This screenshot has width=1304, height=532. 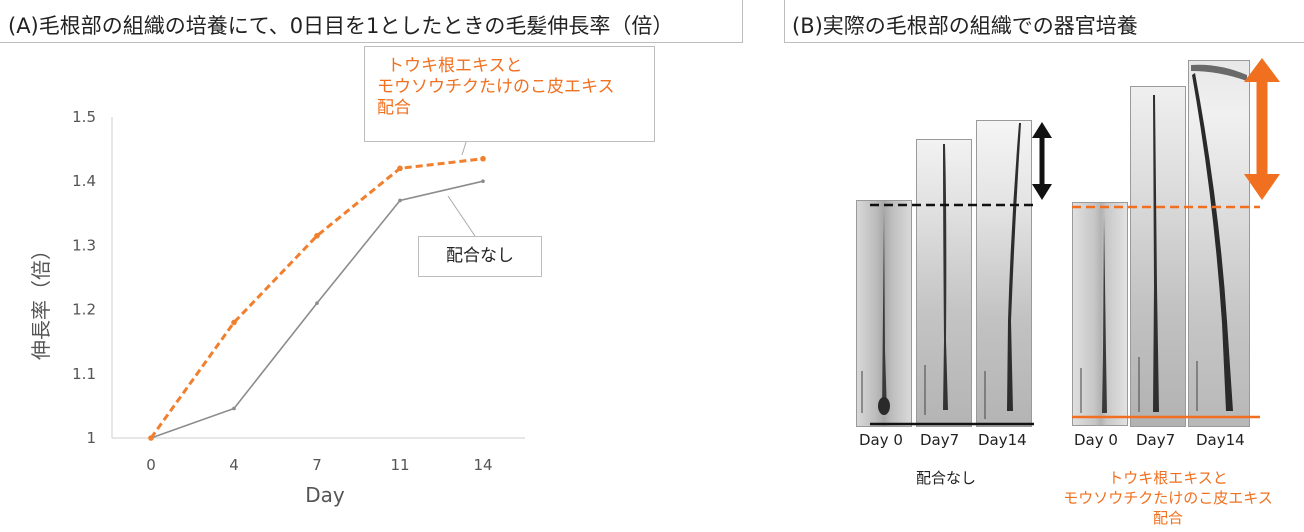 I want to click on caption-treated: トウキ根エキスと モウソウチクたけのこ皮エキス 配合, so click(x=1168, y=498).